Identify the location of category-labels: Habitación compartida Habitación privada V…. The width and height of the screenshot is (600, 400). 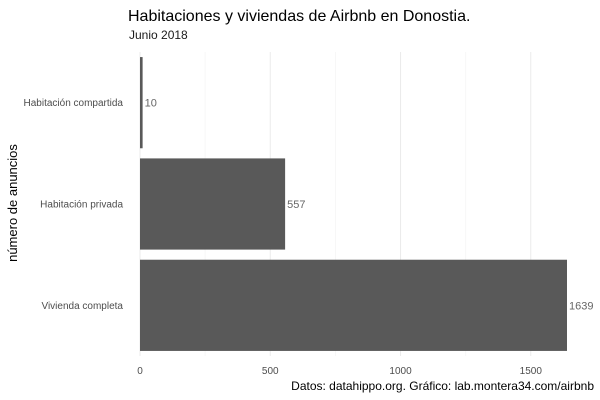
(74, 205).